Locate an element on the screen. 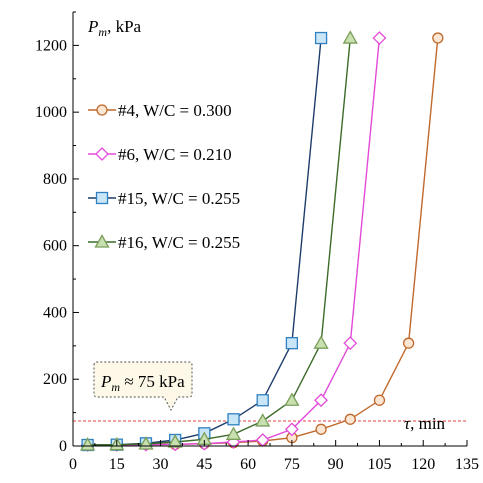 Image resolution: width=483 pixels, height=483 pixels. legend-label: #4, W/C = 0.300 is located at coordinates (175, 110).